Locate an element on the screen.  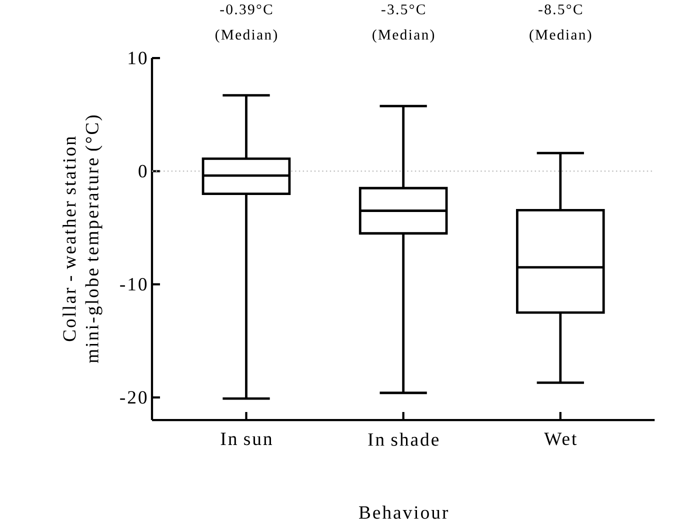
y-tick-label: 0 is located at coordinates (142, 171).